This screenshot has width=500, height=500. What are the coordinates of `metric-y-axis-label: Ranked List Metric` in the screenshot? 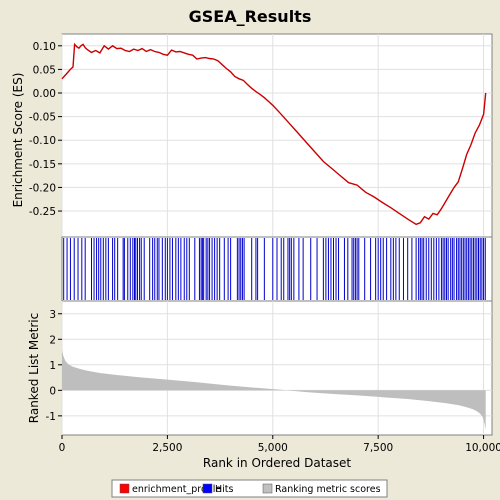 It's located at (34, 368).